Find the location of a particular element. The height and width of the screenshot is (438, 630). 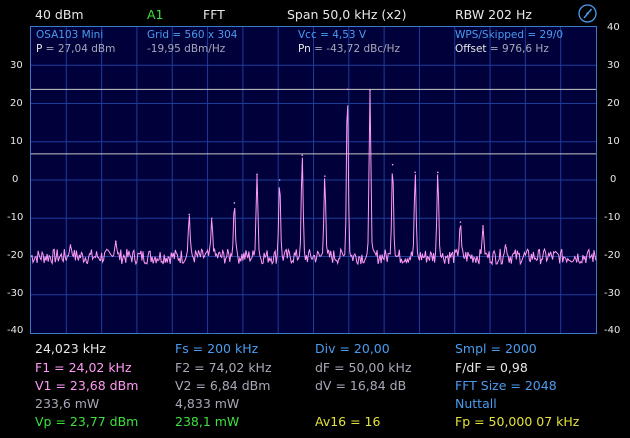

y-tick-right: 40 is located at coordinates (613, 27).